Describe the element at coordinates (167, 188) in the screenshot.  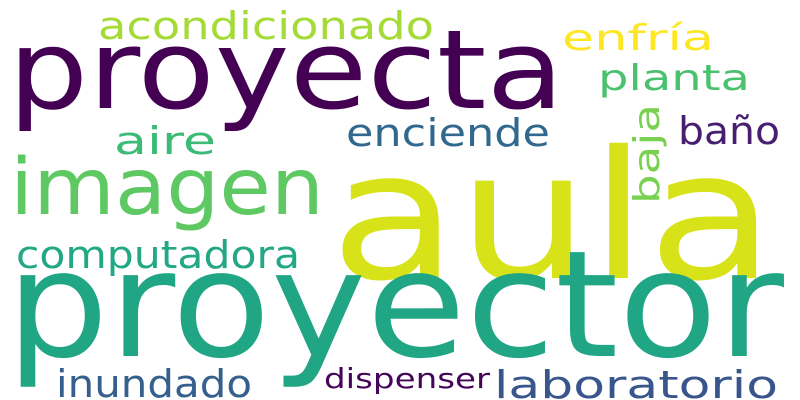
I see `word-imagen: imagen` at that location.